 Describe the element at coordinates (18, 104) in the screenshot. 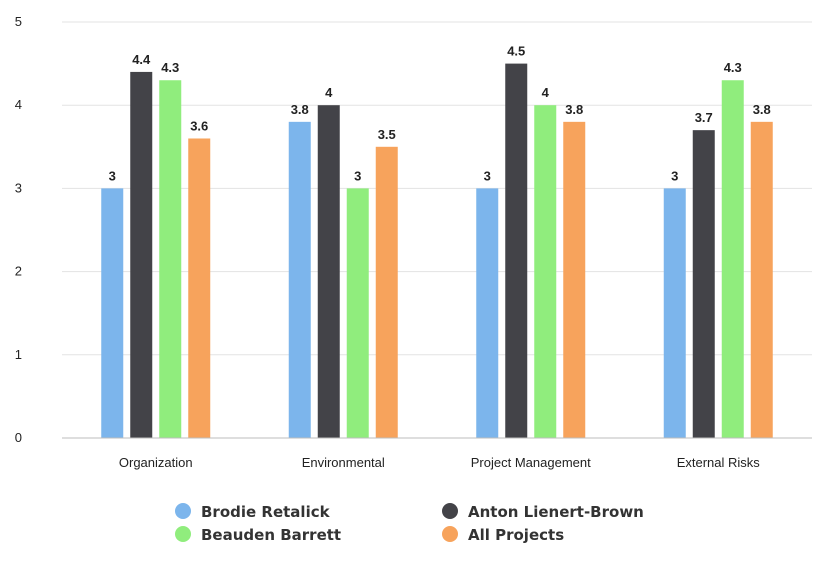

I see `y-tick-label: 4` at that location.